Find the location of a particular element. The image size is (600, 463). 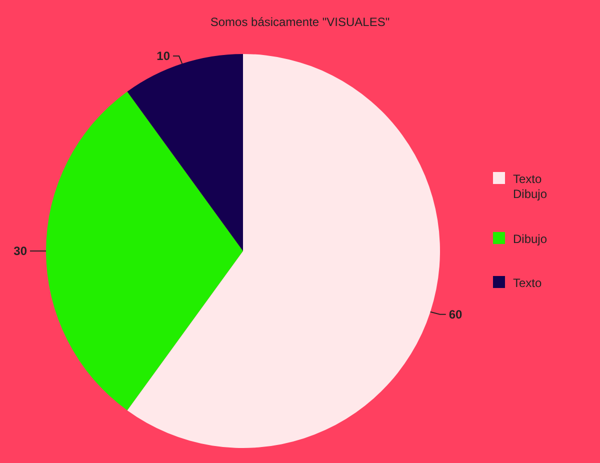

data-label: 30 is located at coordinates (21, 251).